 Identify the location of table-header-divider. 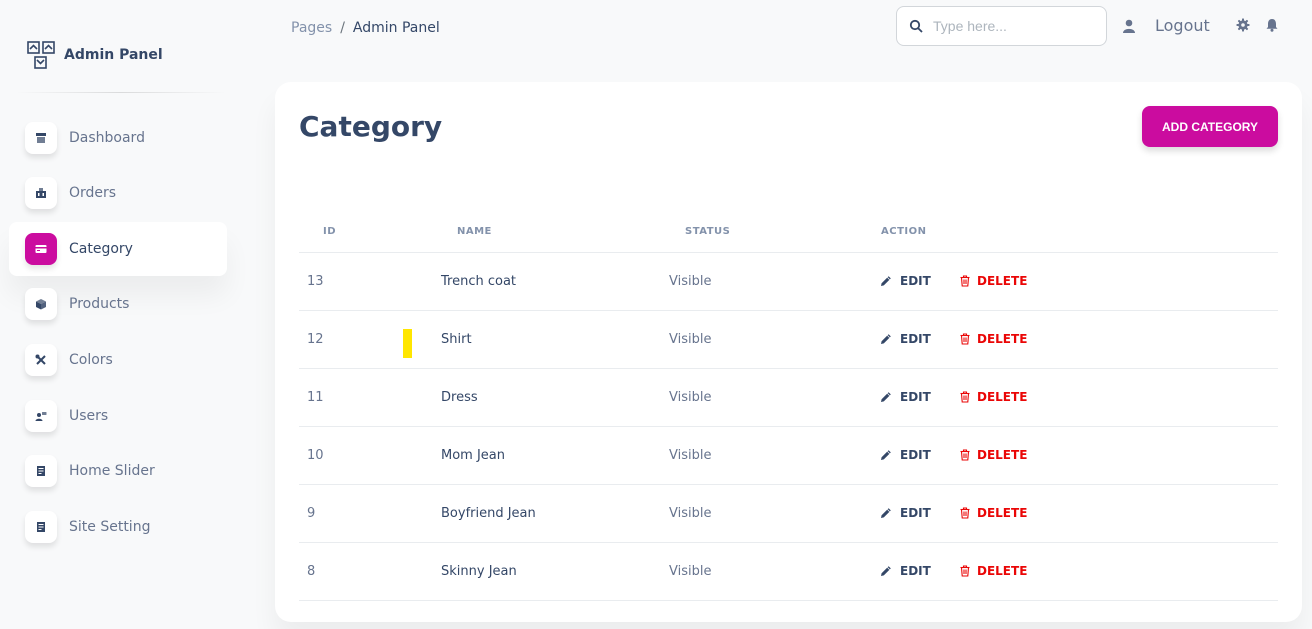
(788, 252).